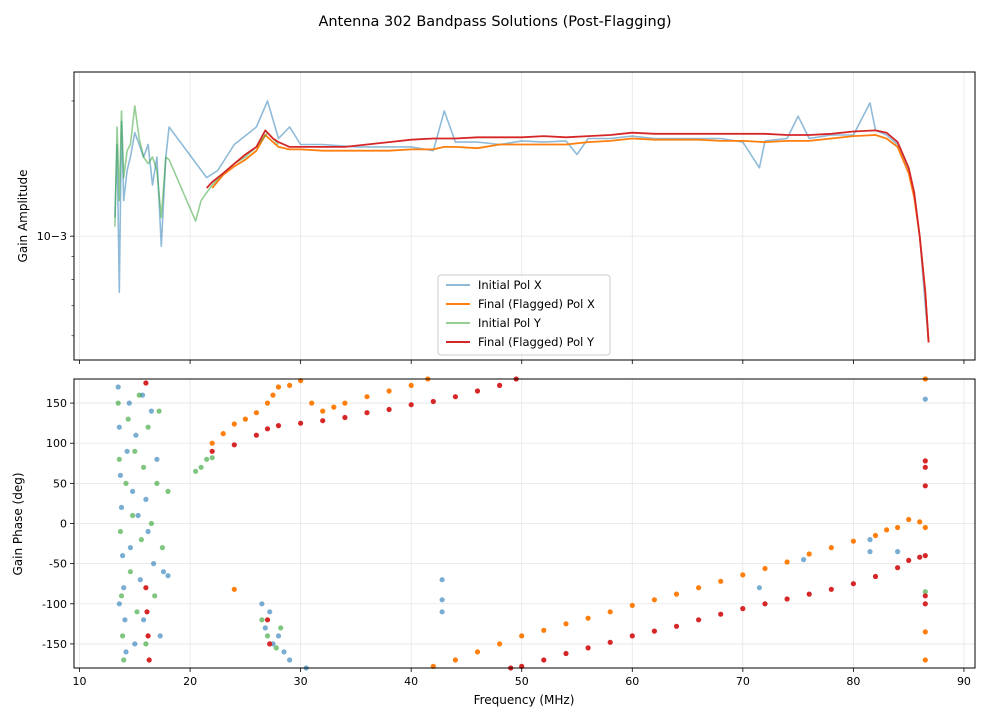  Describe the element at coordinates (23, 216) in the screenshot. I see `amplitude-y-axis-label: Gain Amplitude` at that location.